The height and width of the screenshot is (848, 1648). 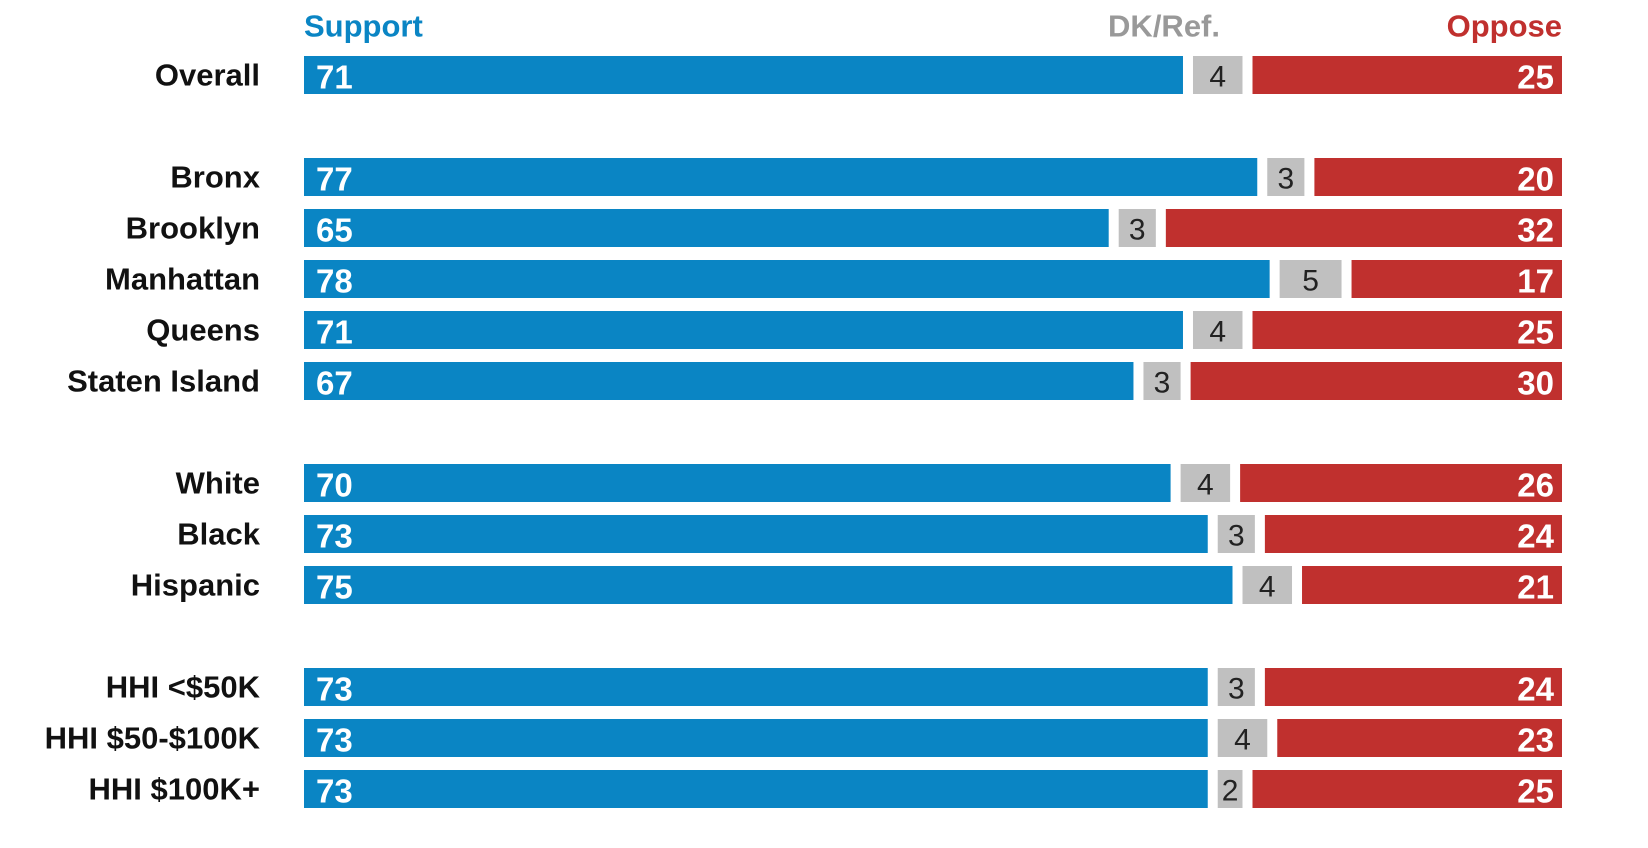 What do you see at coordinates (1504, 26) in the screenshot?
I see `legend-label: Oppose` at bounding box center [1504, 26].